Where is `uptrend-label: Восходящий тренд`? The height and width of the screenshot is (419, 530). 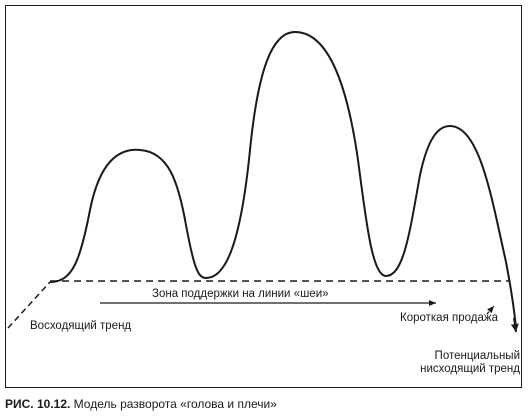
uptrend-label: Восходящий тренд is located at coordinates (81, 326).